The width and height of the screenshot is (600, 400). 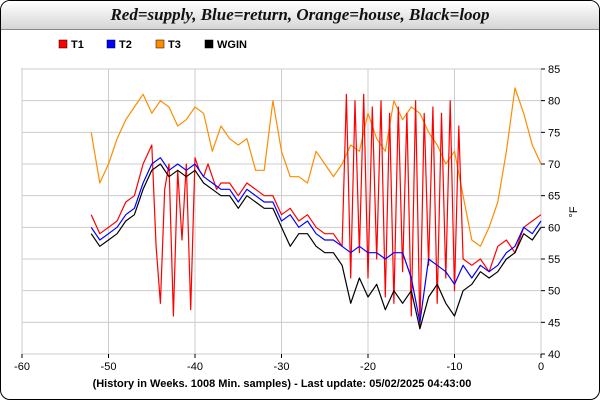 What do you see at coordinates (554, 102) in the screenshot?
I see `y-tick-label: 80` at bounding box center [554, 102].